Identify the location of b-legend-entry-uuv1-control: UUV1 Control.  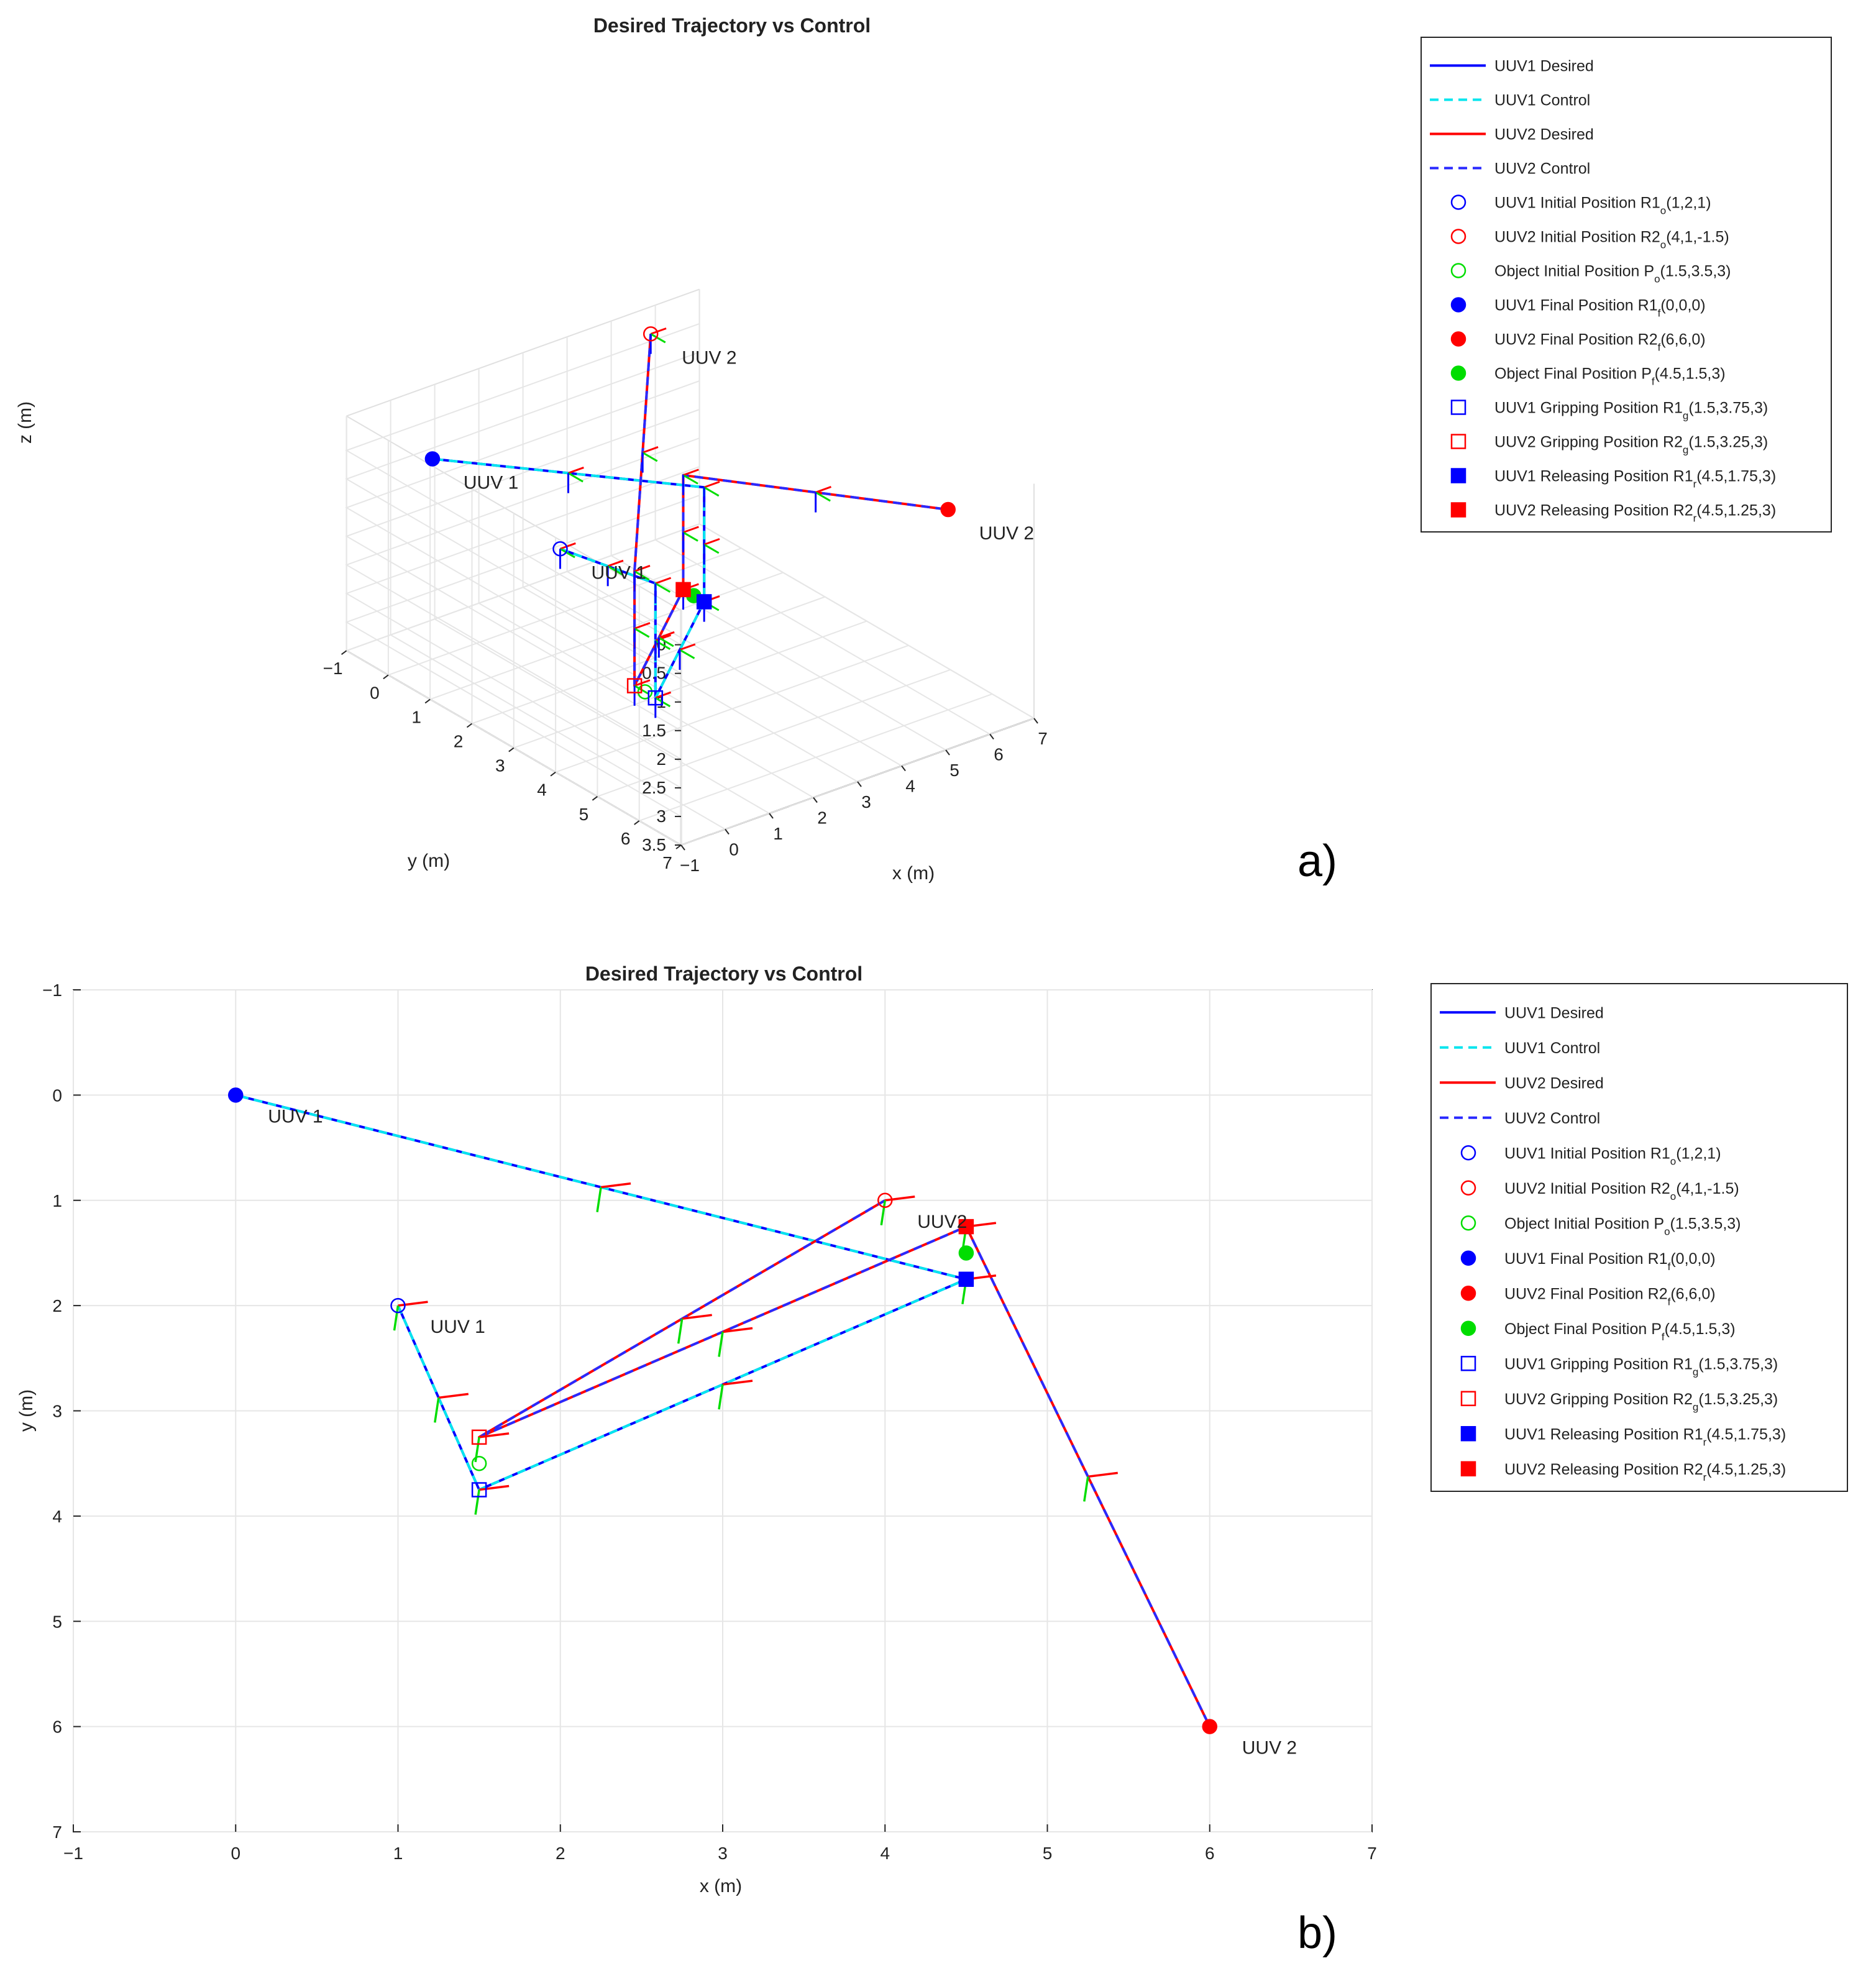
(1552, 1048).